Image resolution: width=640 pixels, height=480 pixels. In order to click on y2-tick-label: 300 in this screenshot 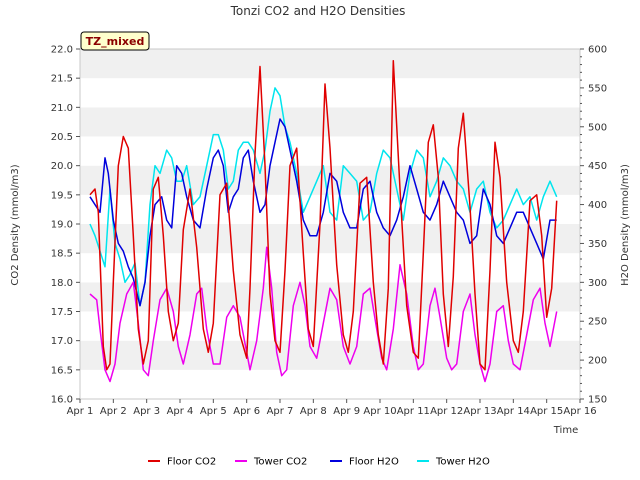, I will do `click(597, 283)`.